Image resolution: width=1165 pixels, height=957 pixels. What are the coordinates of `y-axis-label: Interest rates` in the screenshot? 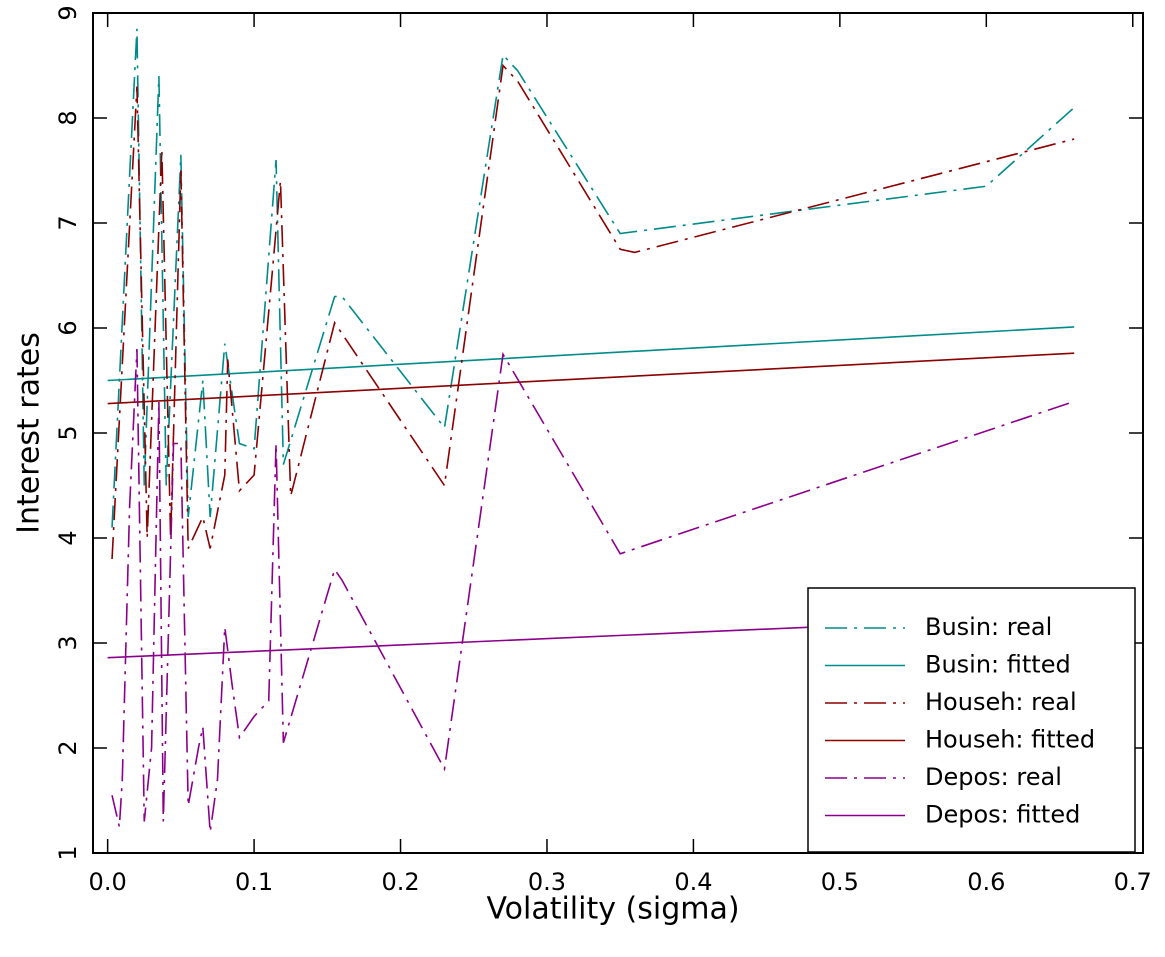 It's located at (29, 433).